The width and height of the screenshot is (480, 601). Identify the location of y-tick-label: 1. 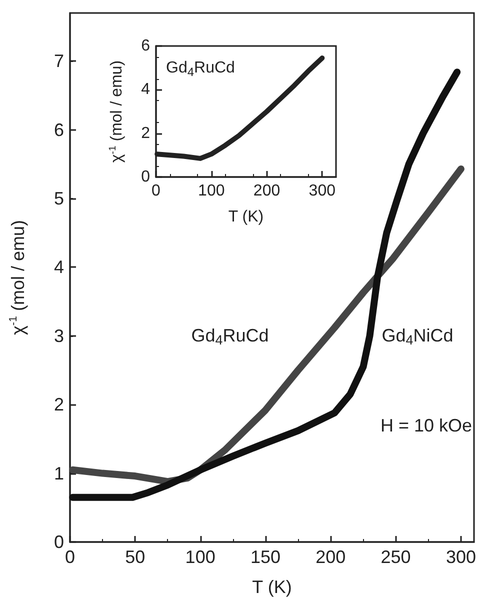
(59, 473).